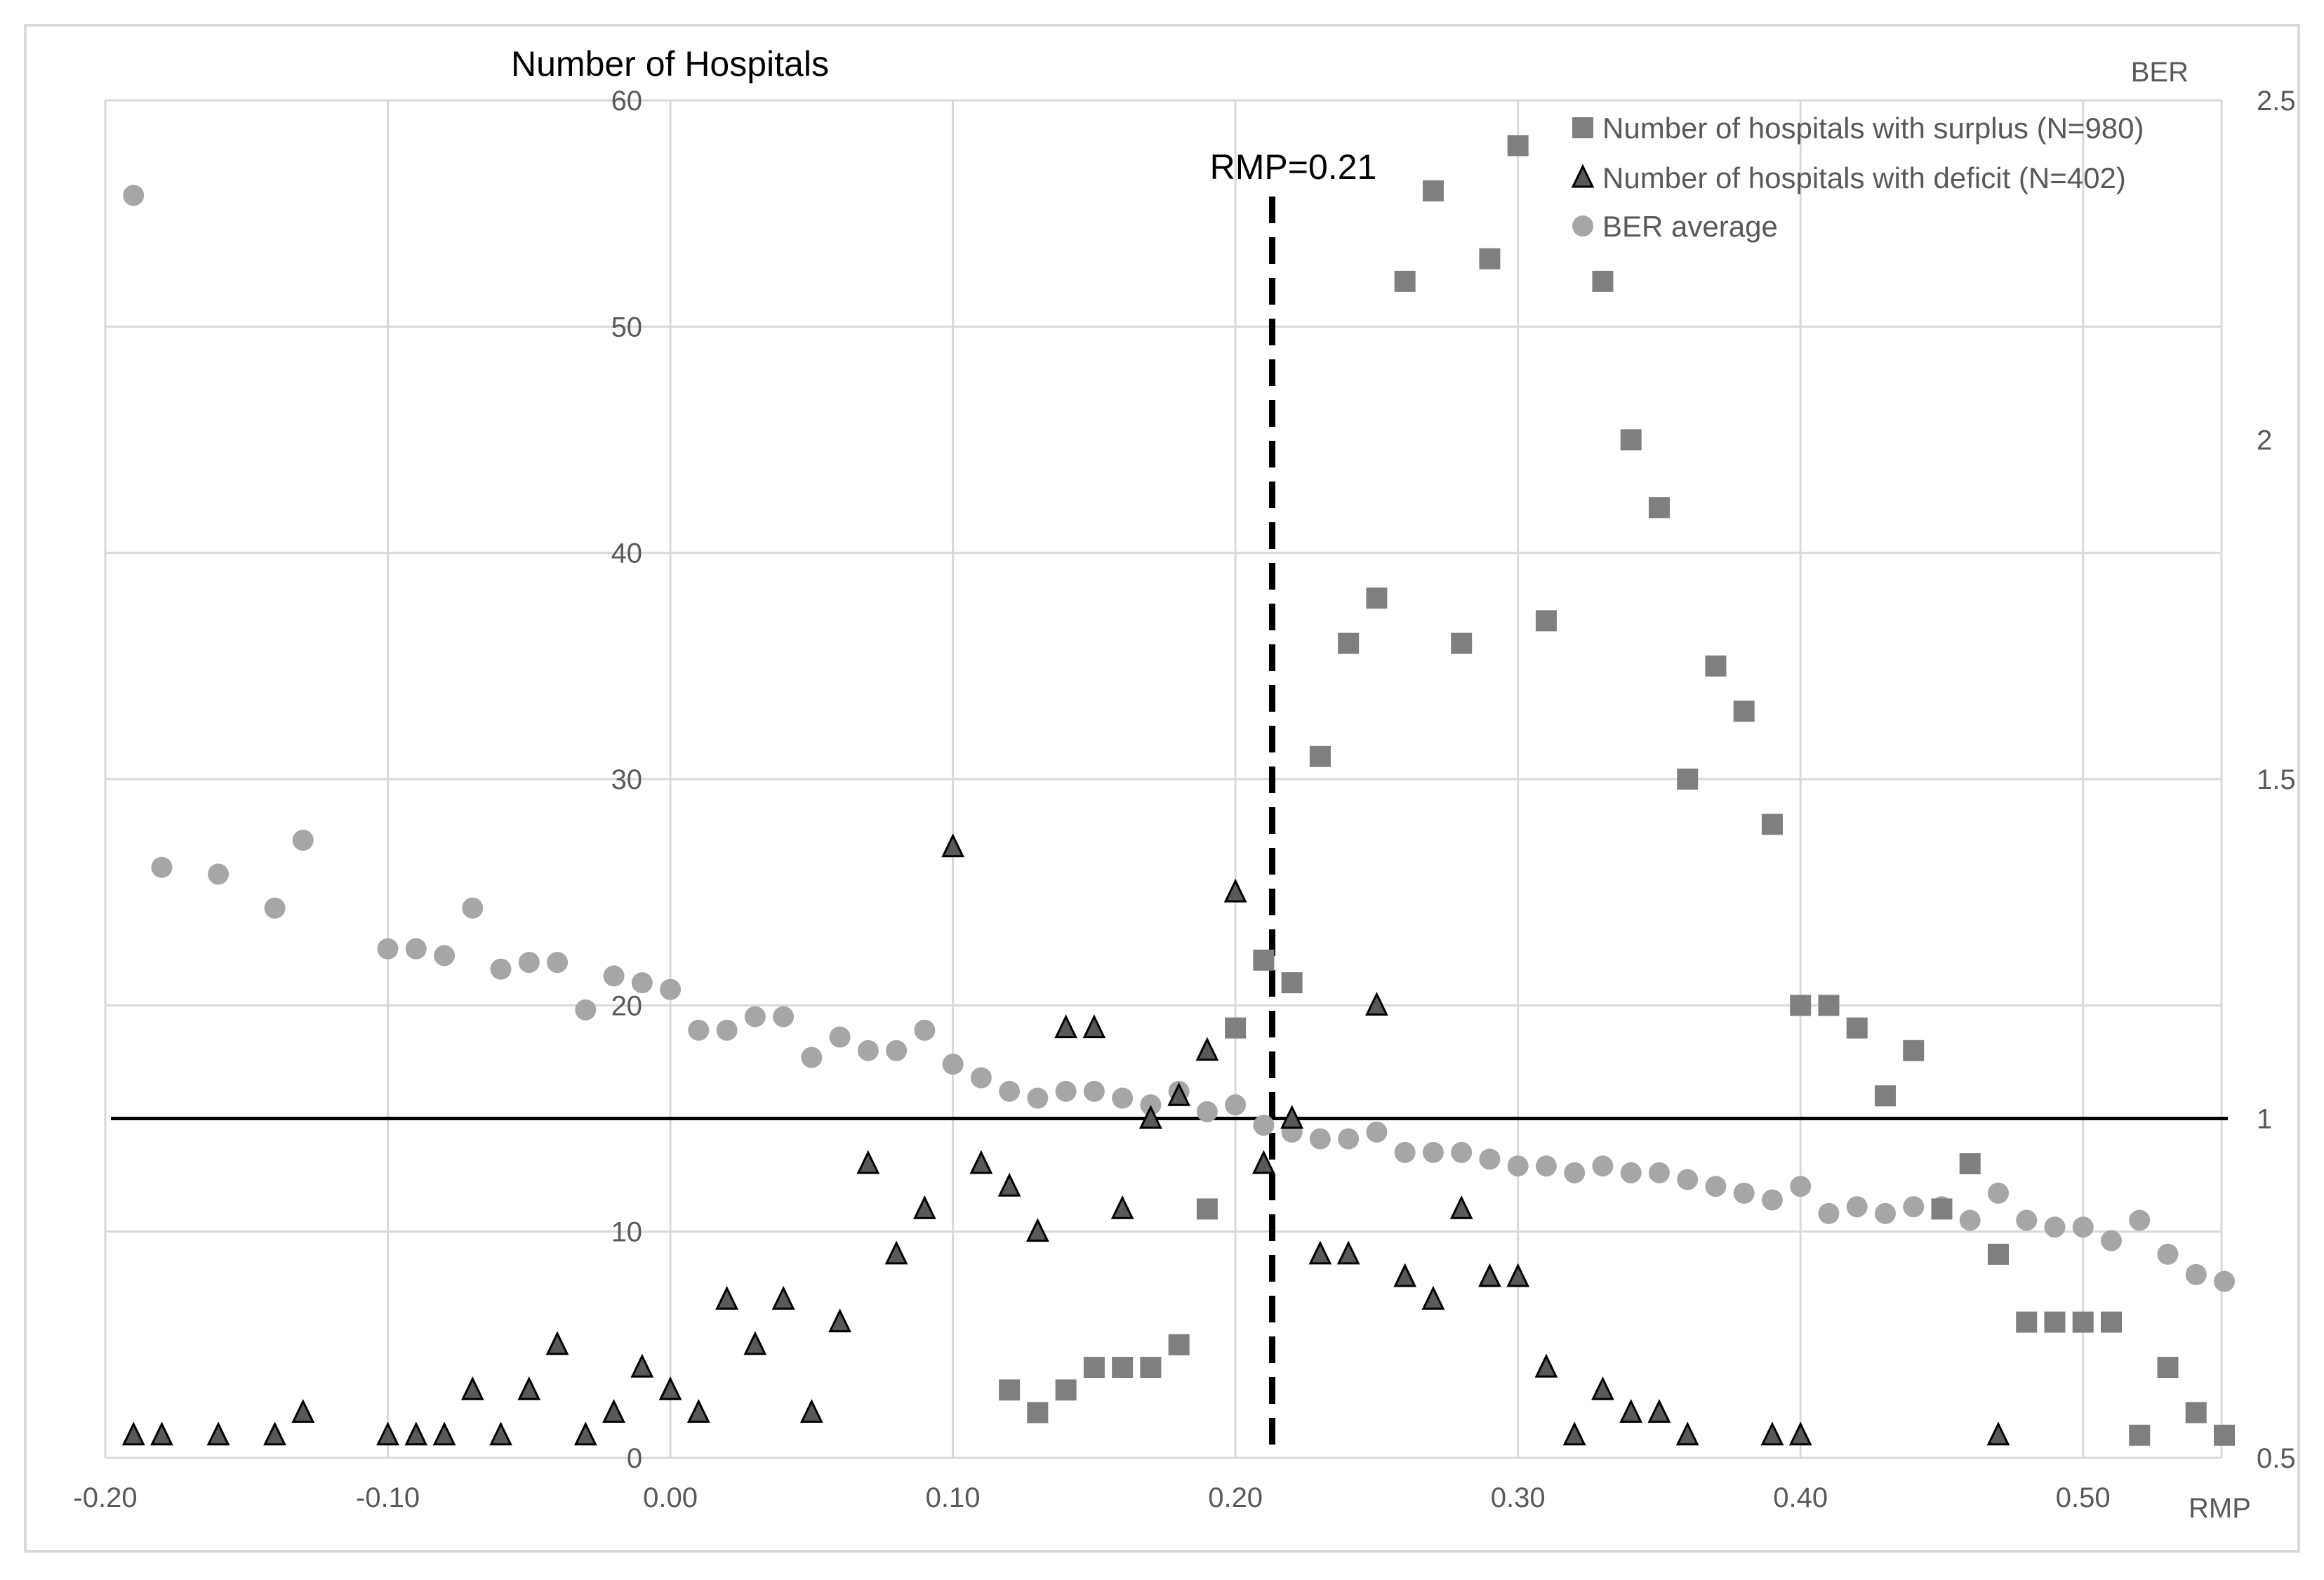  What do you see at coordinates (1235, 1497) in the screenshot?
I see `x-tick-label: 0.20` at bounding box center [1235, 1497].